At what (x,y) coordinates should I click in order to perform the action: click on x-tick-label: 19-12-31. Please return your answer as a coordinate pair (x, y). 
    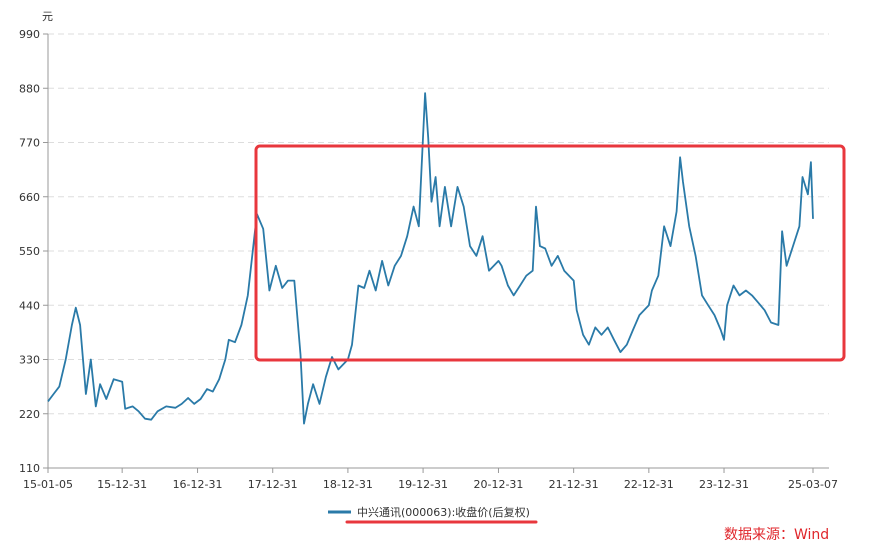
    Looking at the image, I should click on (423, 484).